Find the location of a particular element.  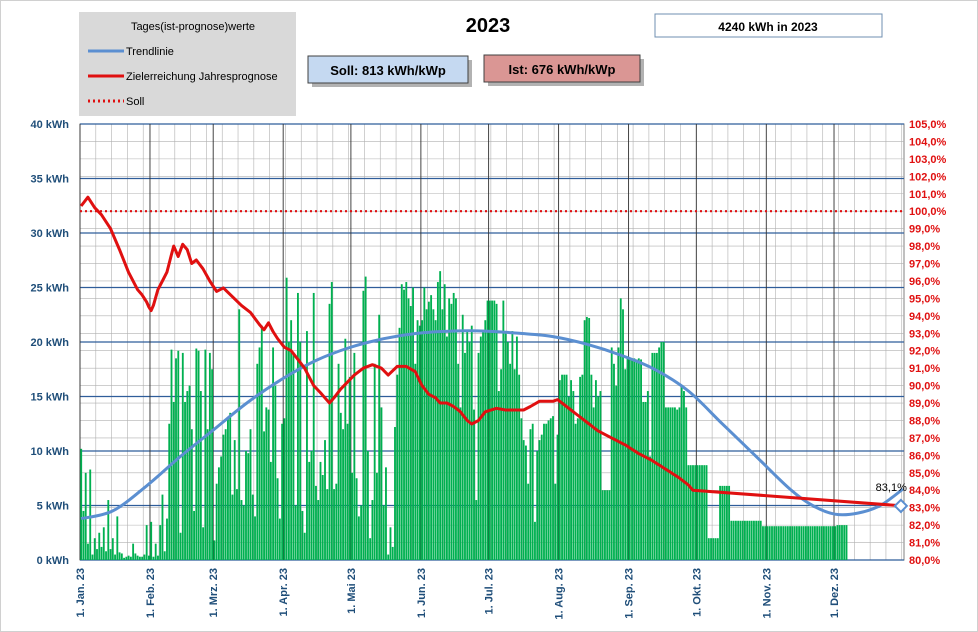

y-right-tick-label: 103,0% is located at coordinates (928, 160).